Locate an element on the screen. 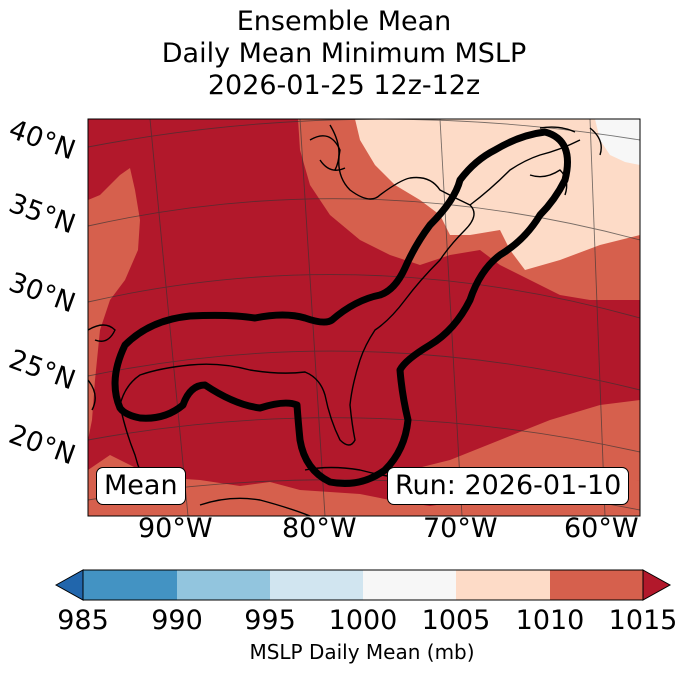 Image resolution: width=688 pixels, height=674 pixels. colorbar-label: MSLP Daily Mean (mb) is located at coordinates (362, 652).